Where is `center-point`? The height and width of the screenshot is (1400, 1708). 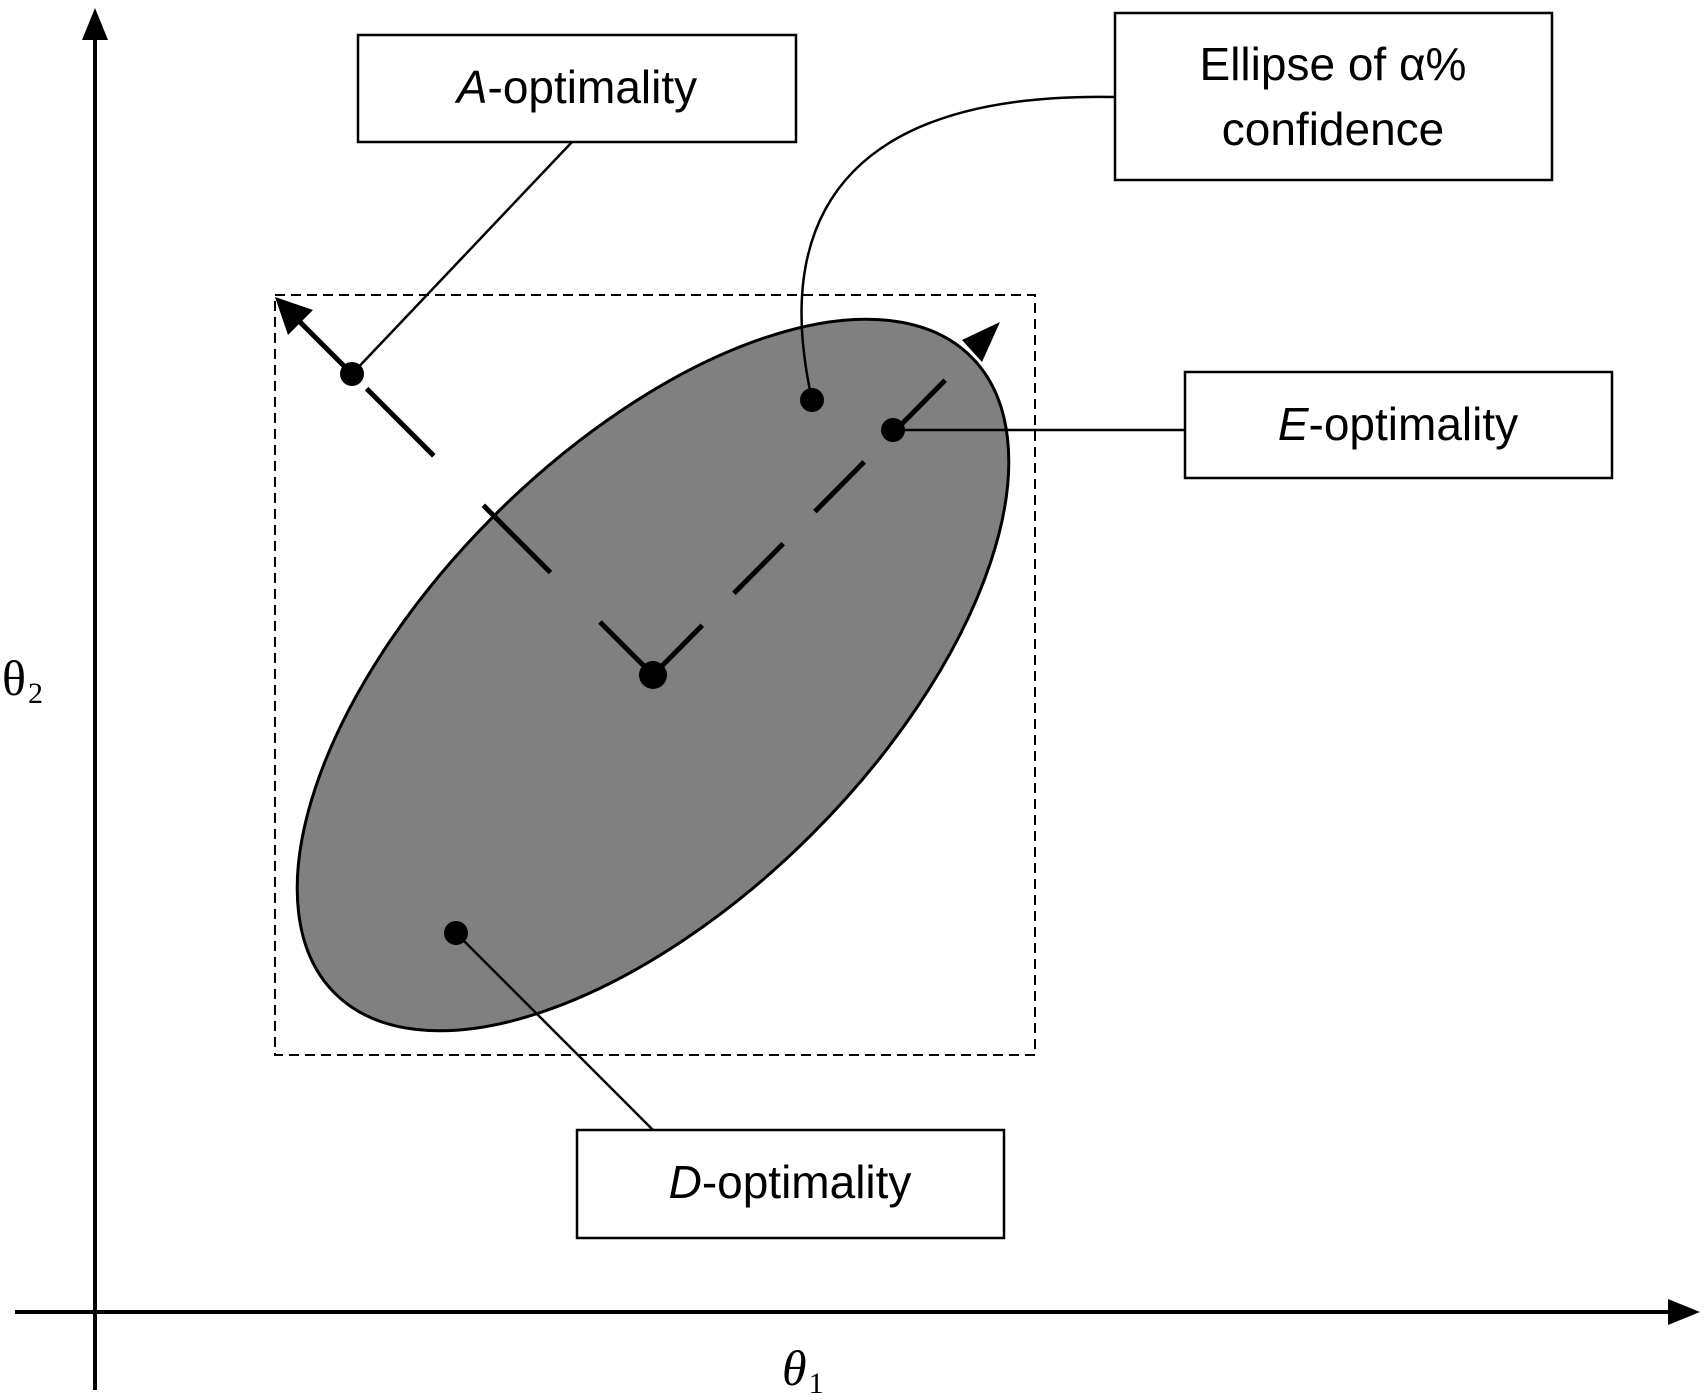 center-point is located at coordinates (653, 675).